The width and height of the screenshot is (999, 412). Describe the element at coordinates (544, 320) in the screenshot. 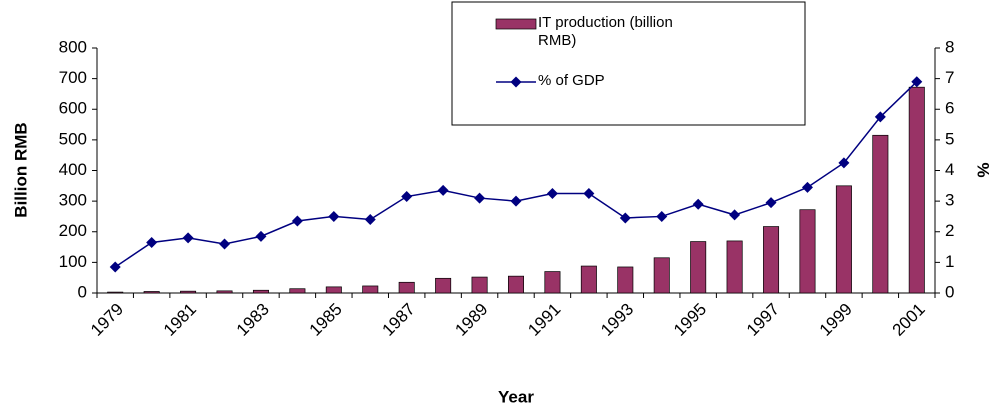

I see `x-tick-label: 1991` at that location.